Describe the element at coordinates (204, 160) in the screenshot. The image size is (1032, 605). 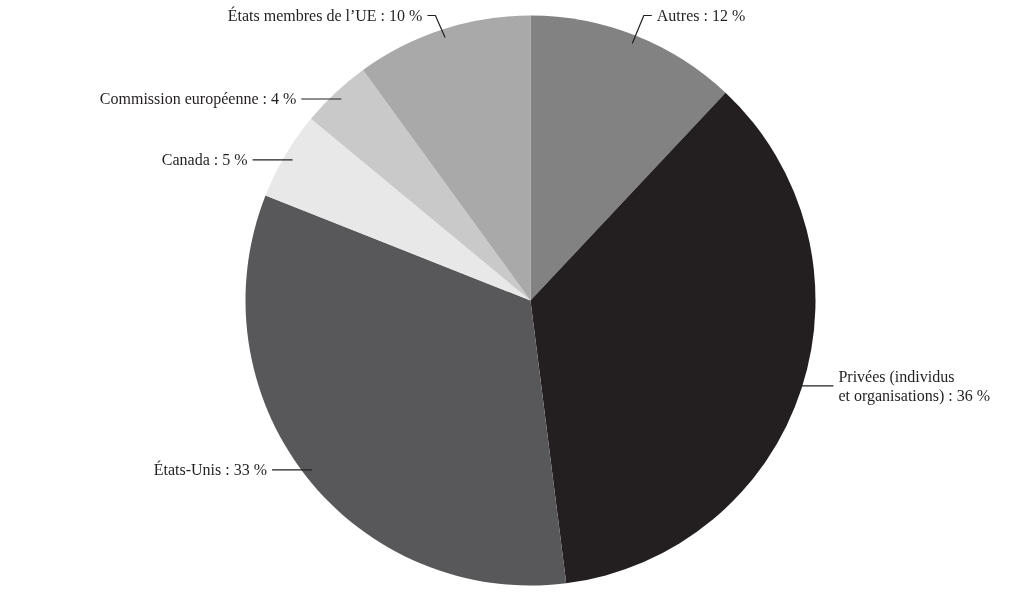
I see `slice-label: Canada : 5 %` at that location.